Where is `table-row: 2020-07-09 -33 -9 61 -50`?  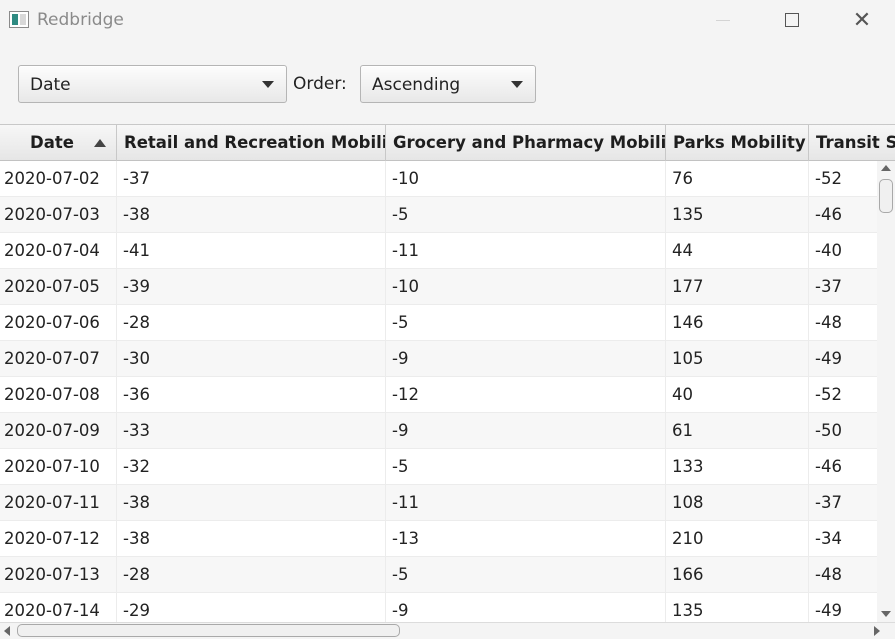 table-row: 2020-07-09 -33 -9 61 -50 is located at coordinates (438, 431).